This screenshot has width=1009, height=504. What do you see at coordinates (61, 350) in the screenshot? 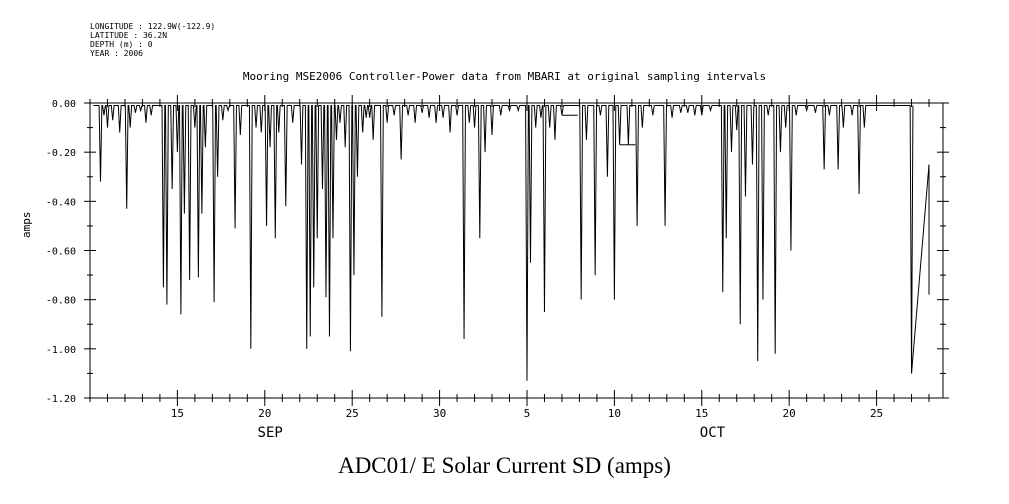
I see `y-tick-label: -1.00` at bounding box center [61, 350].